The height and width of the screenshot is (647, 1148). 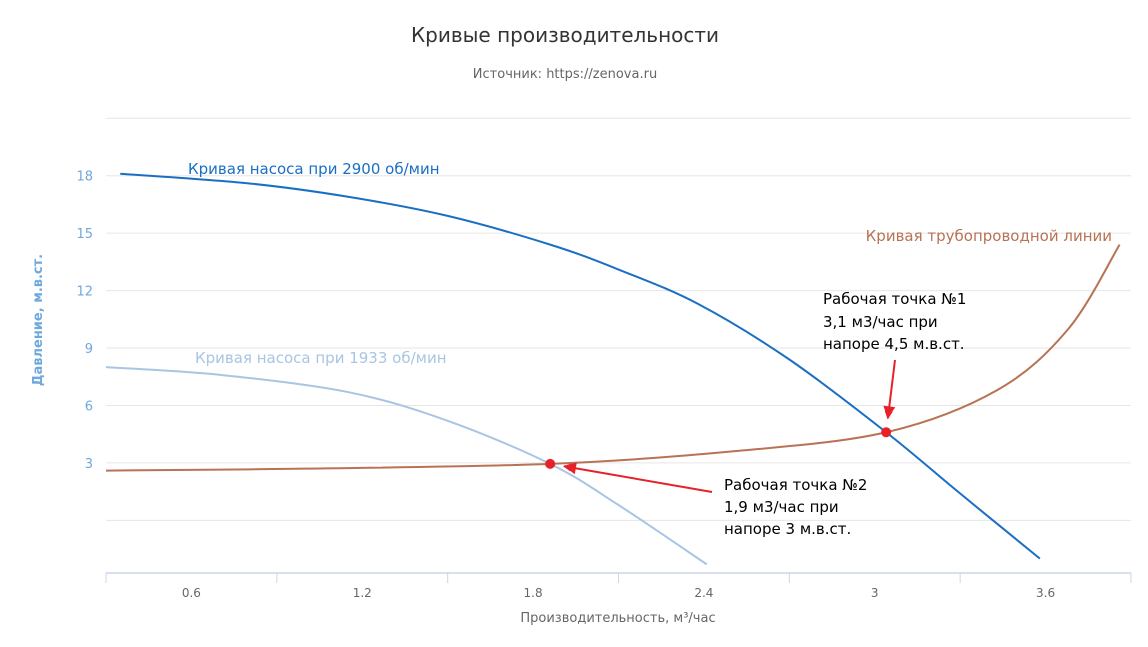 I want to click on y-axis-title: Давление, м.в.ст., so click(x=38, y=320).